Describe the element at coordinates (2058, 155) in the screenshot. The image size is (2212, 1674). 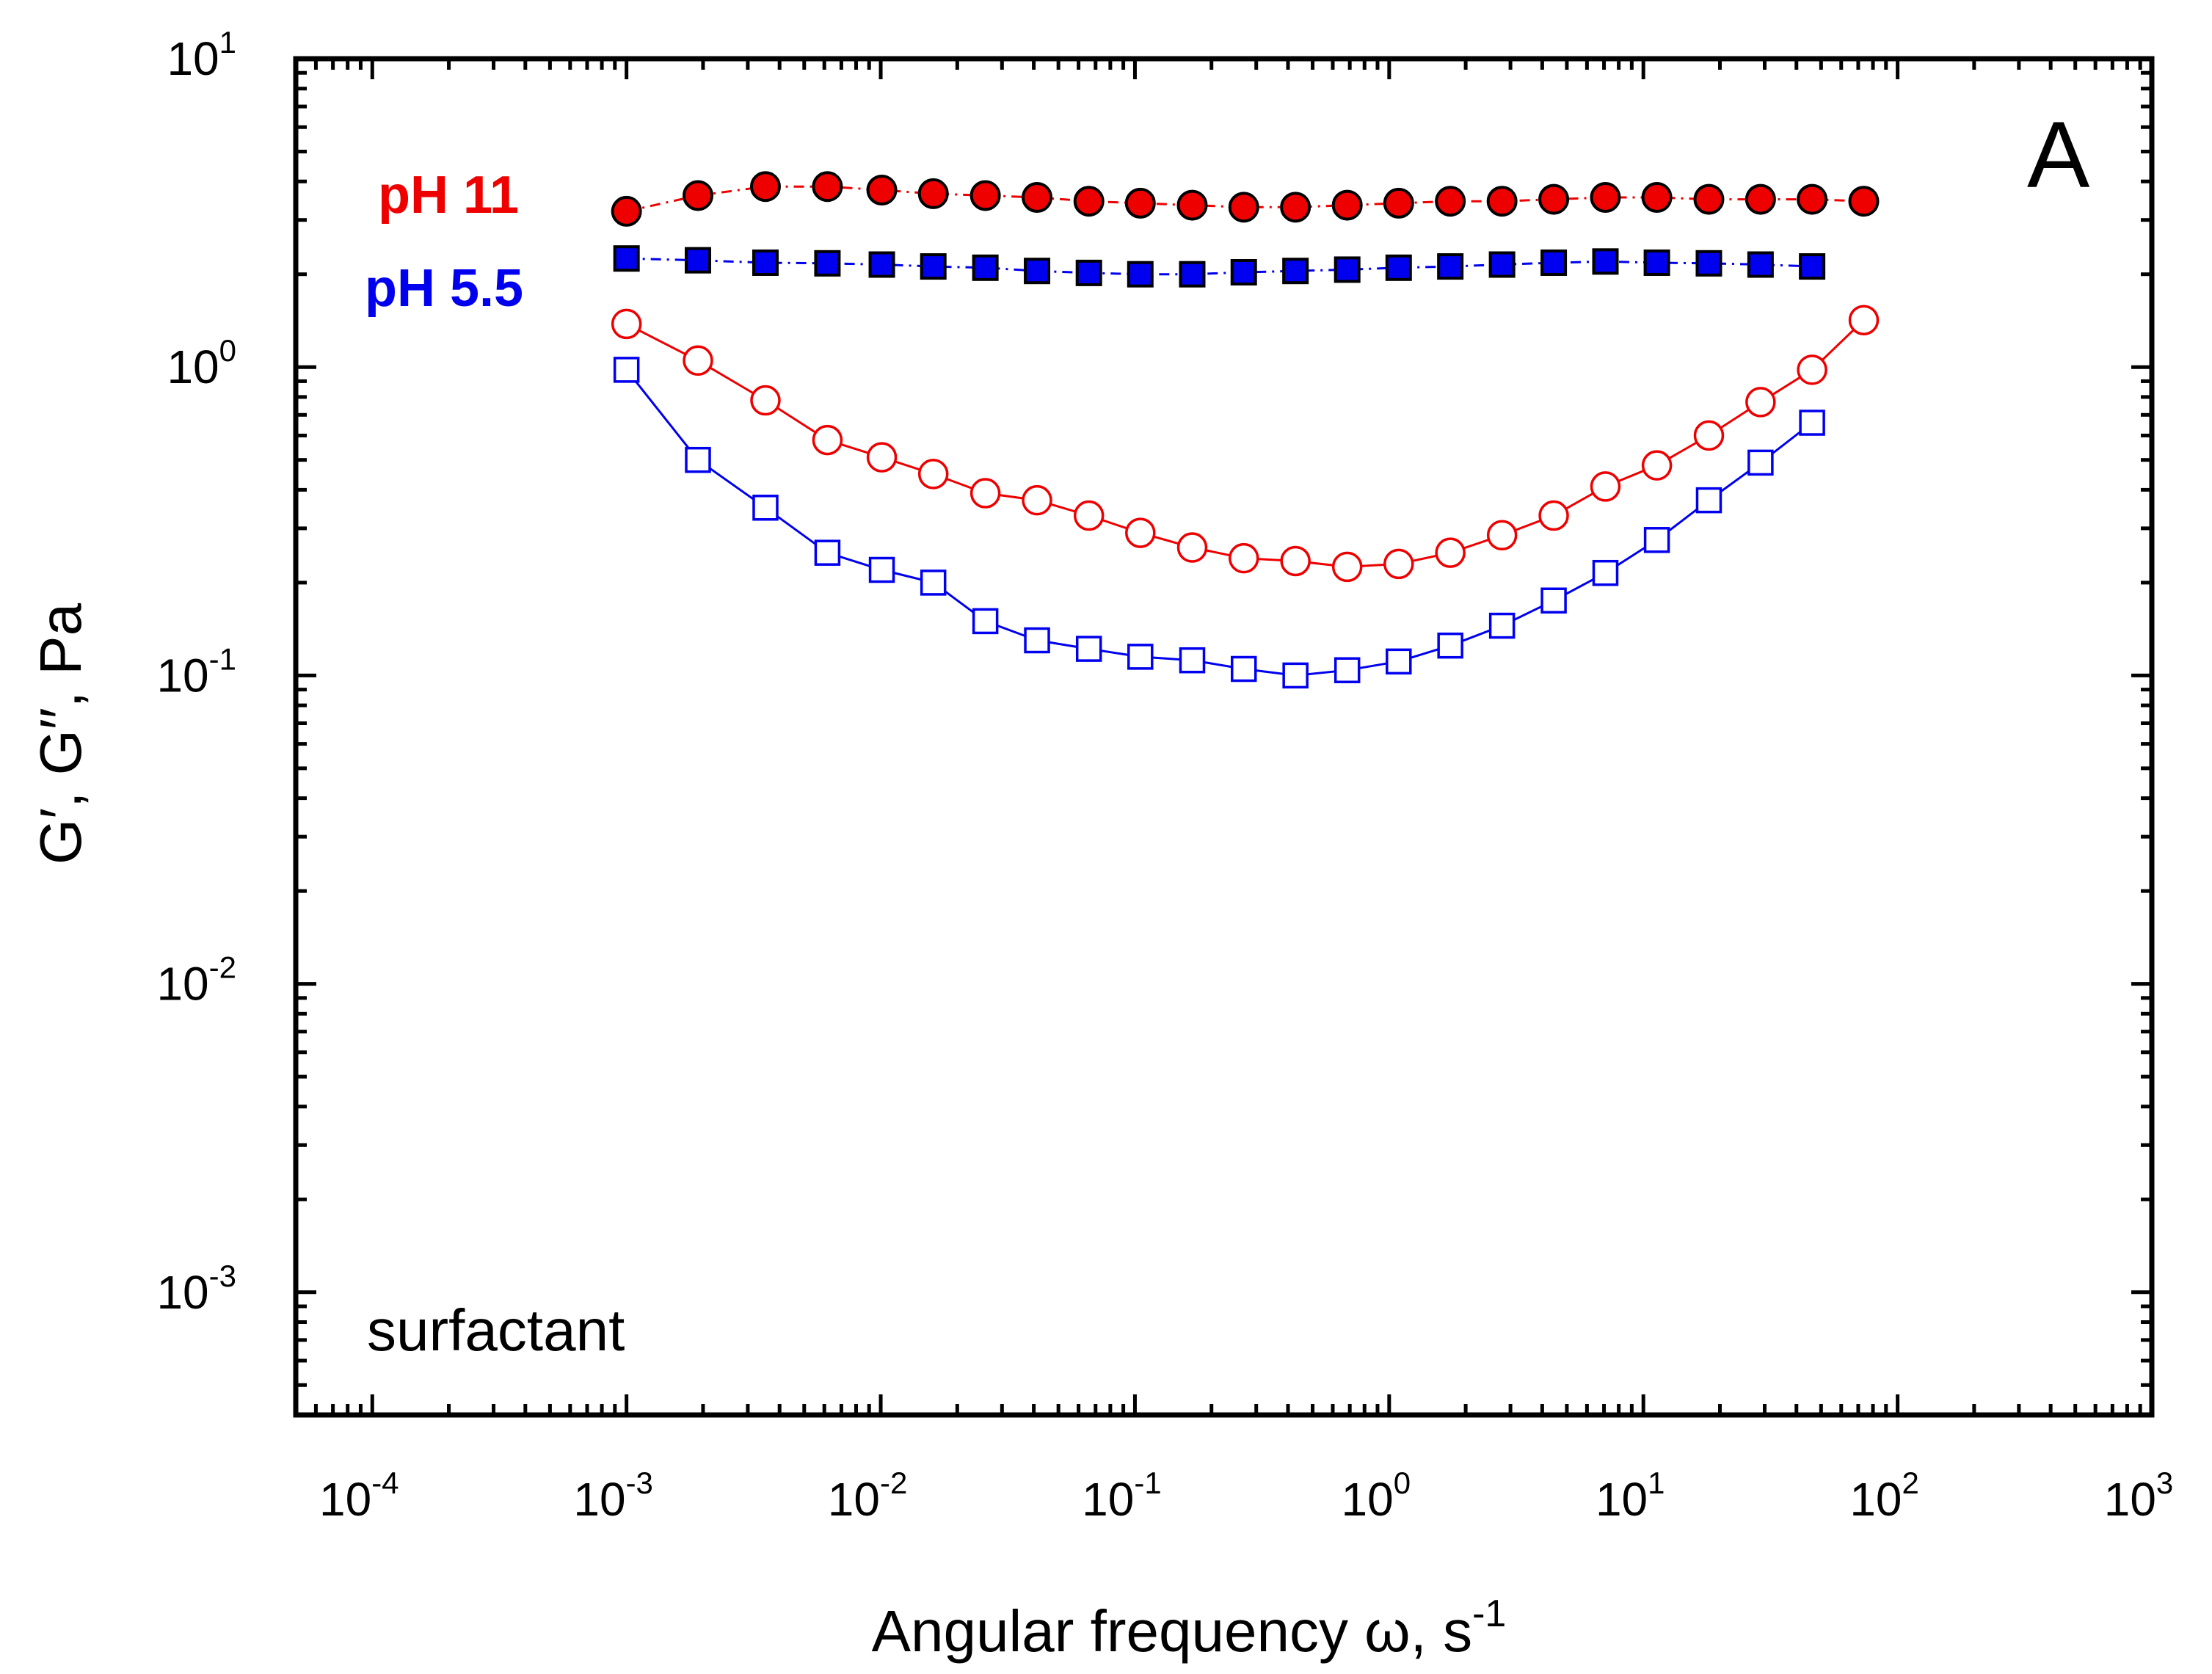
I see `panel-letter: A` at that location.